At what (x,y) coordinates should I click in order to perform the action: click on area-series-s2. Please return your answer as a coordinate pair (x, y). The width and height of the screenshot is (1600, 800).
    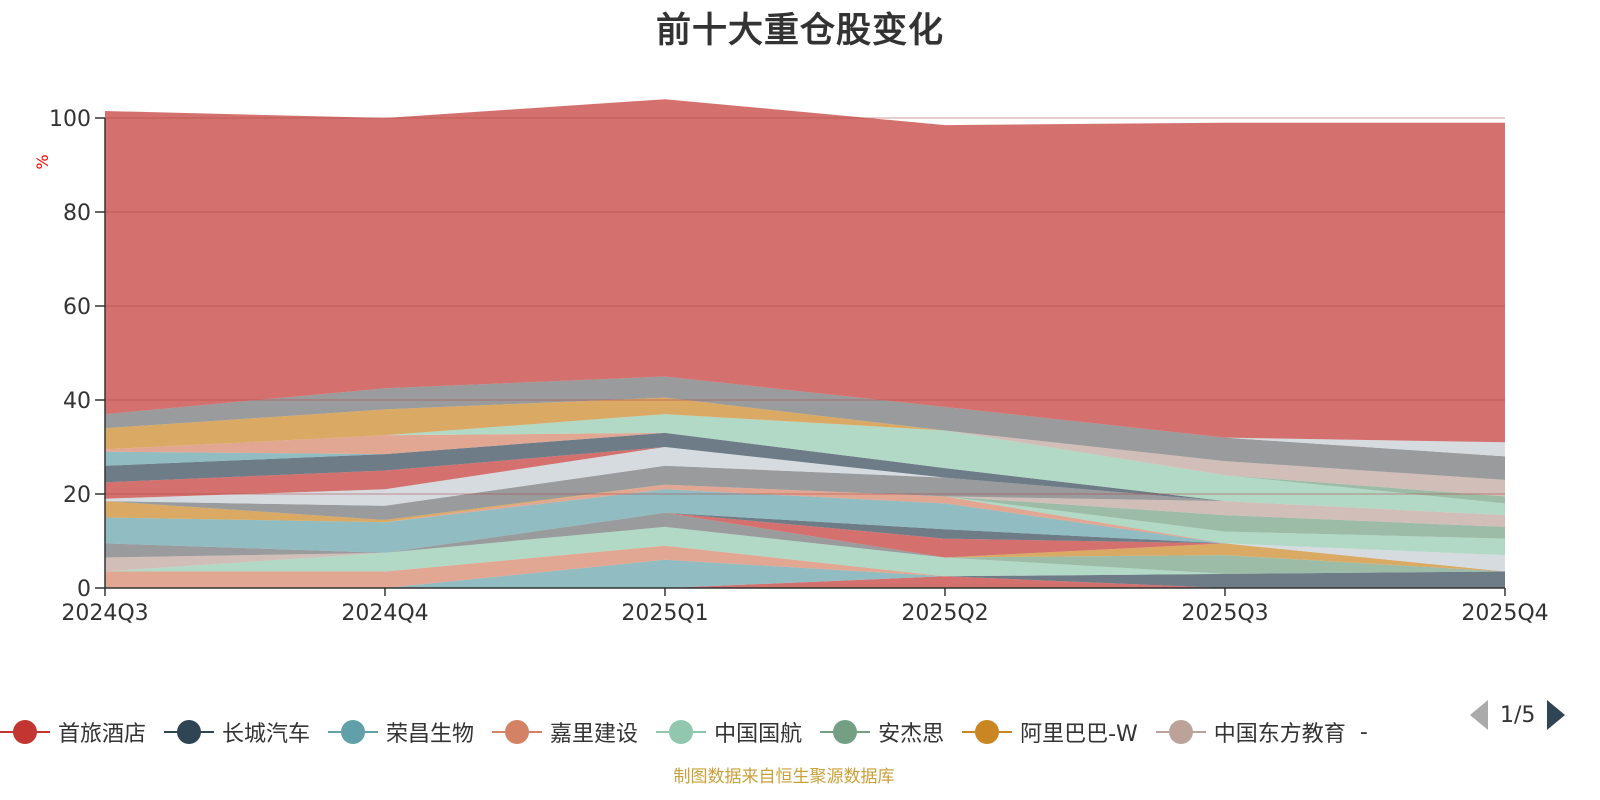
    Looking at the image, I should click on (805, 580).